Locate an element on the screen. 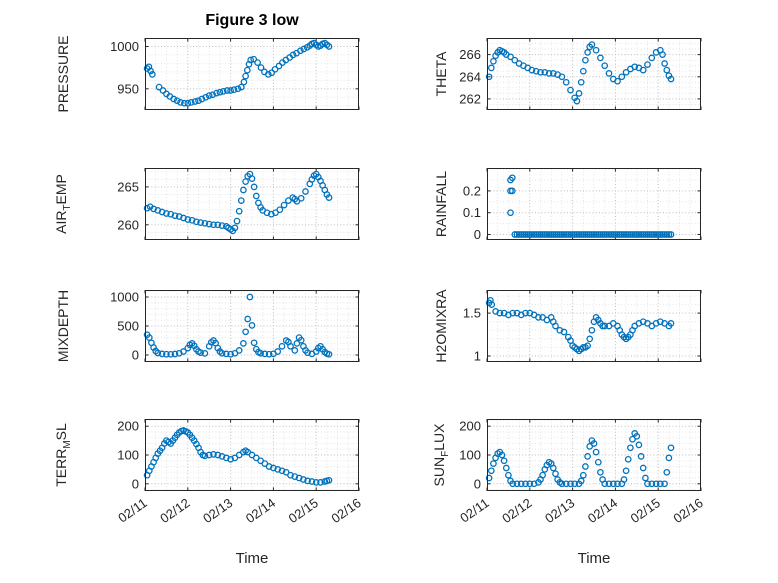 This screenshot has width=778, height=583. svg-text: 266 is located at coordinates (470, 54).